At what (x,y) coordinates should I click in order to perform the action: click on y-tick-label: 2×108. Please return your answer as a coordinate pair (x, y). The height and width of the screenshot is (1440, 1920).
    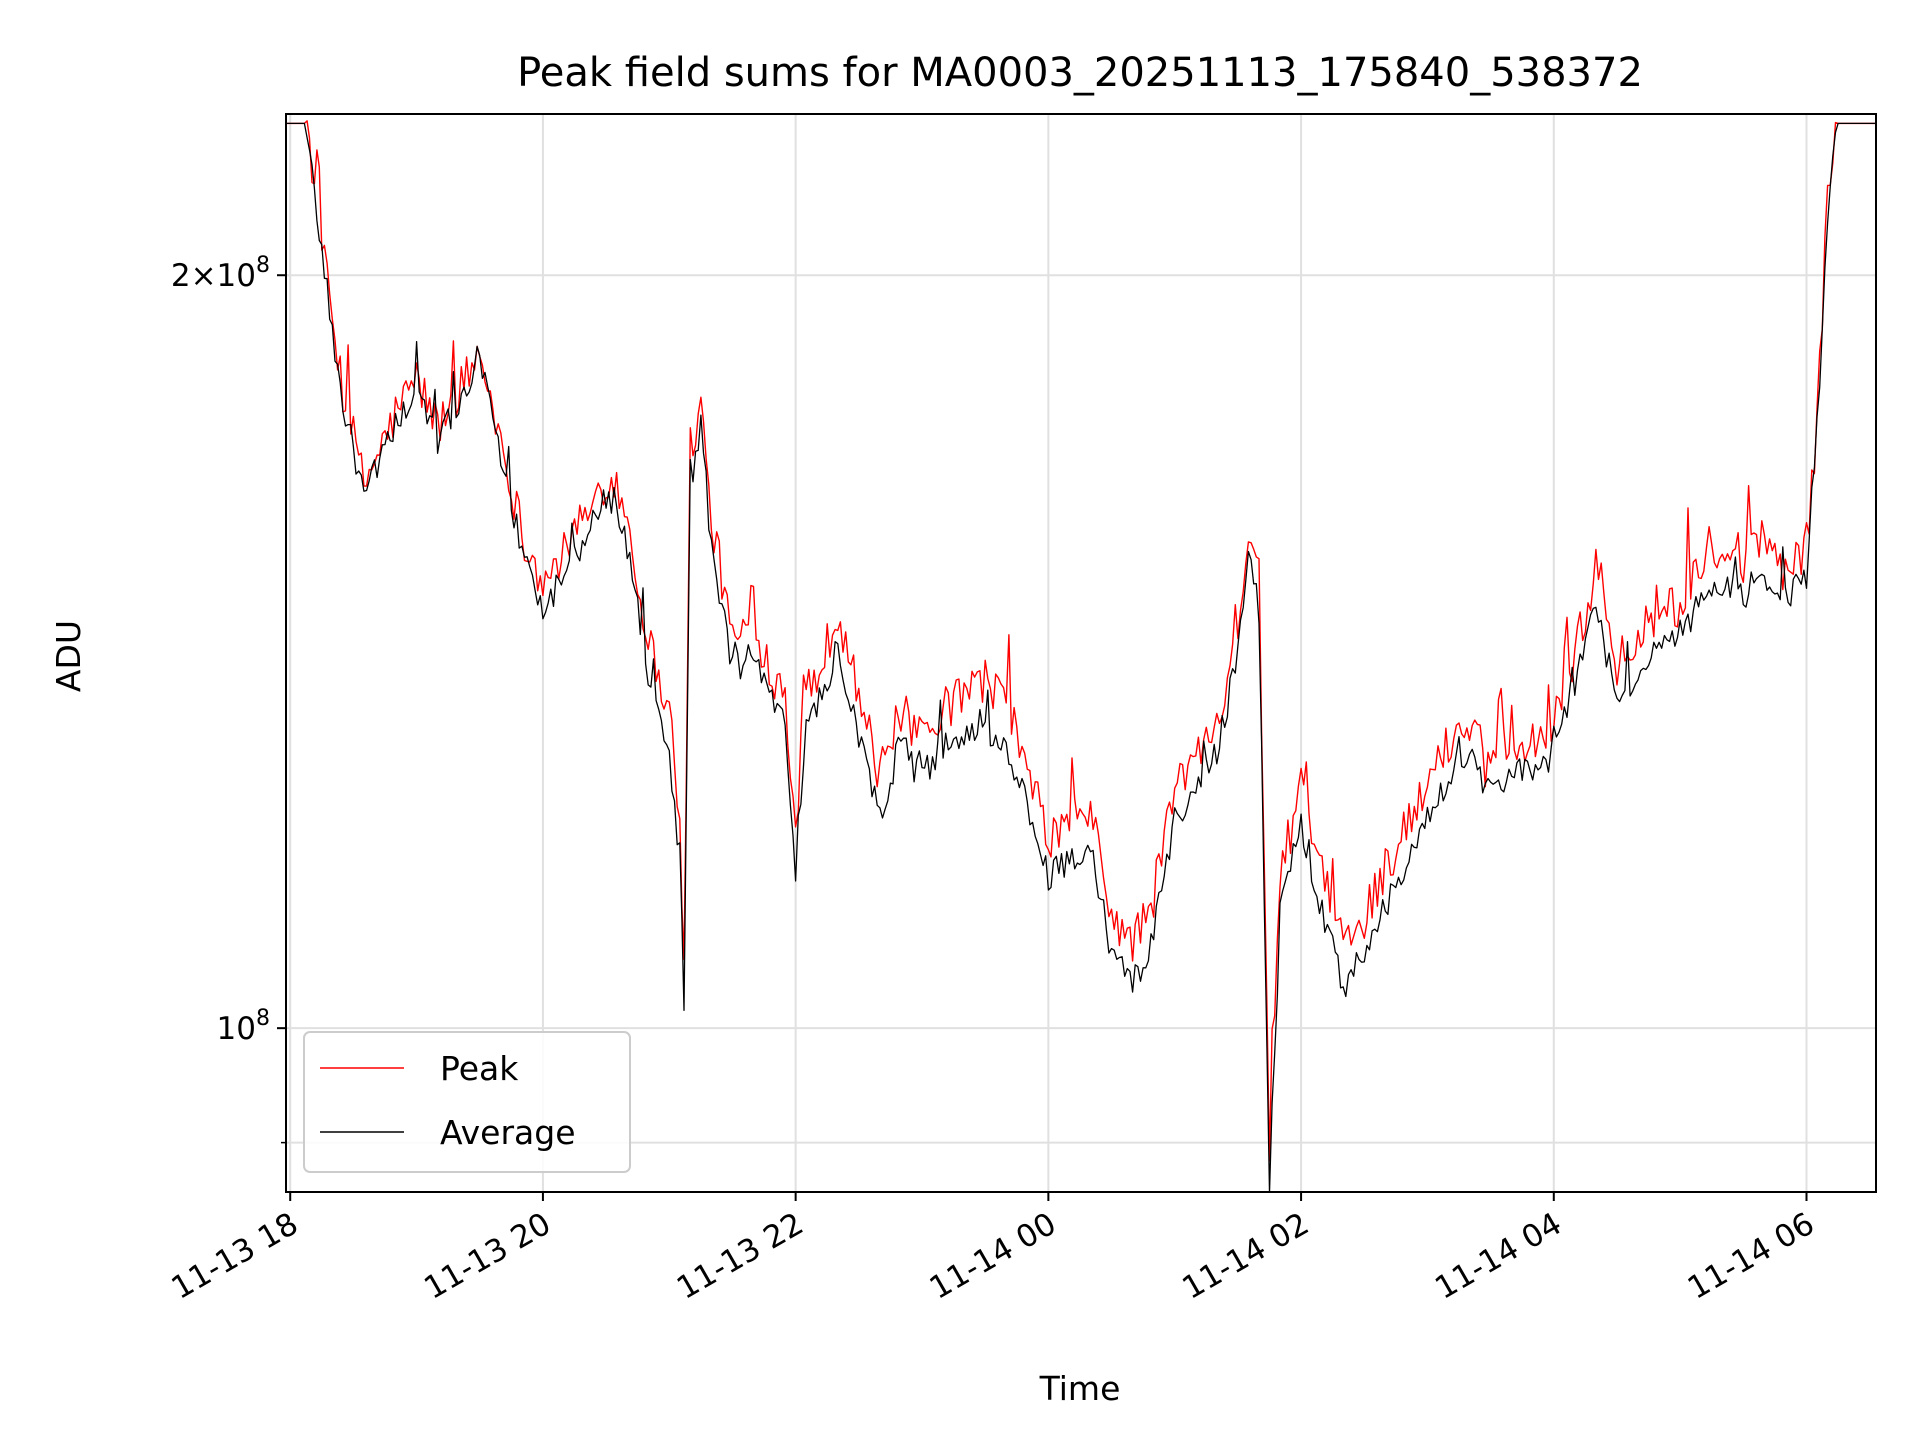
    Looking at the image, I should click on (220, 273).